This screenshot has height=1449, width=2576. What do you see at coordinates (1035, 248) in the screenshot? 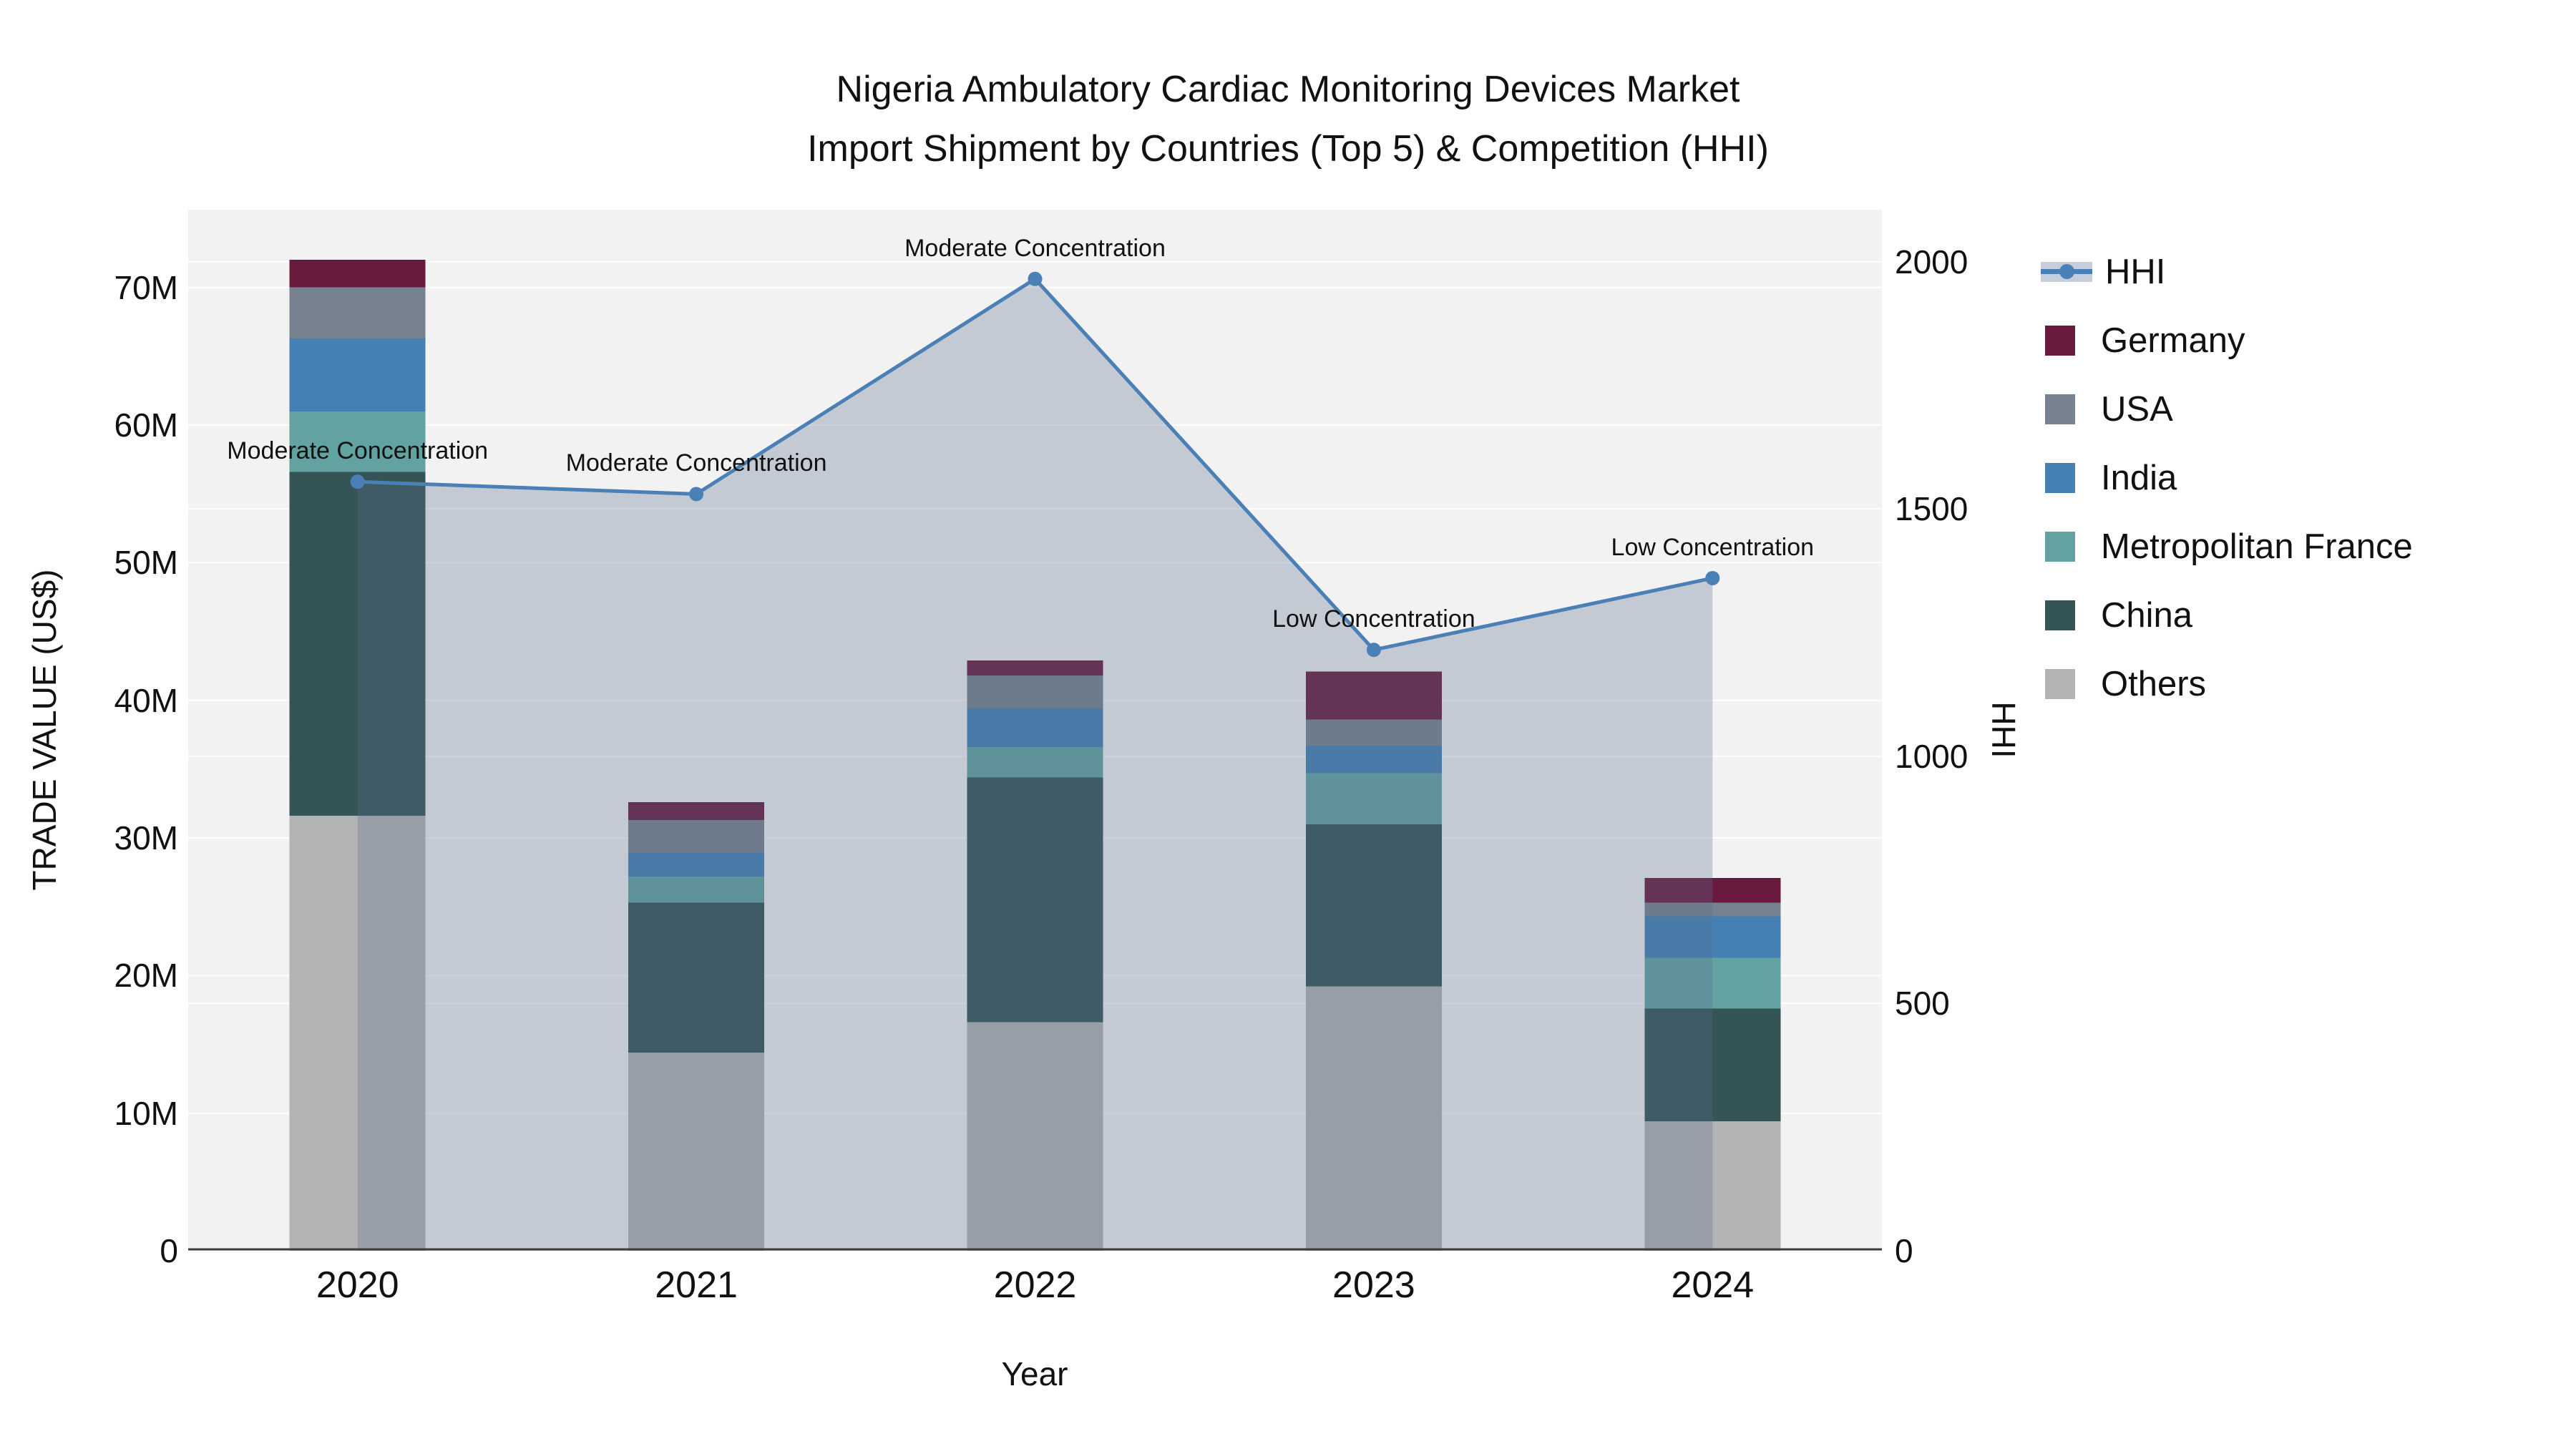
I see `annotation-2022: Moderate Concentration` at bounding box center [1035, 248].